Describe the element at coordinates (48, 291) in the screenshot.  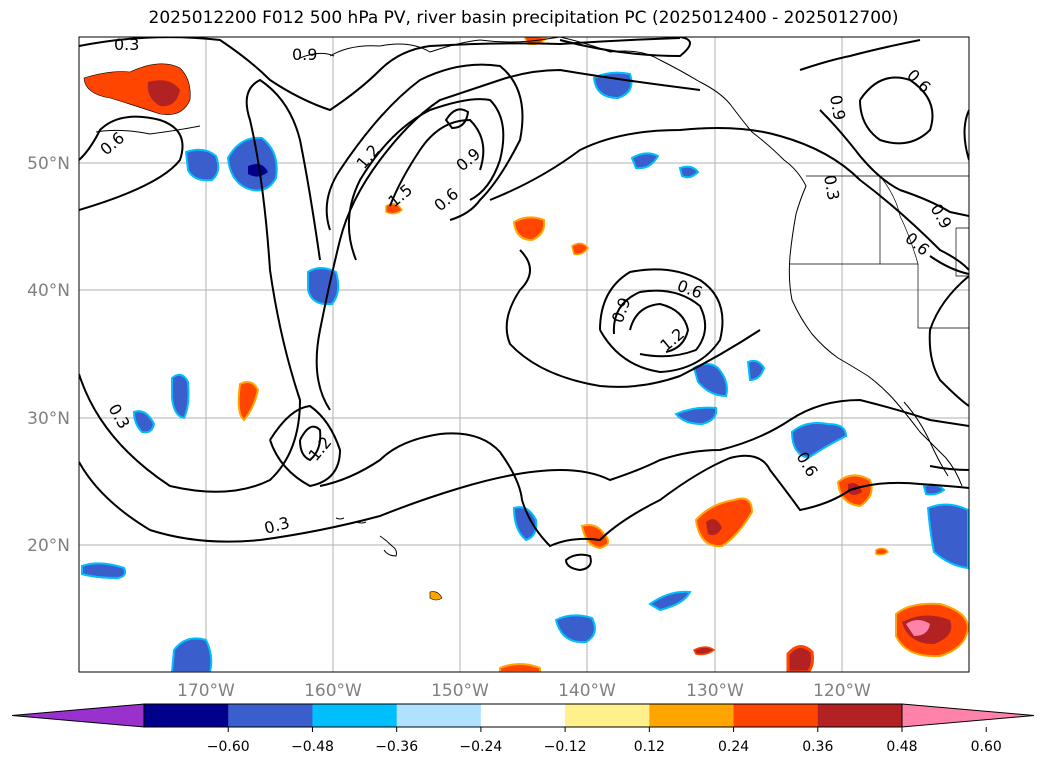
I see `lat-label-40n: 40°N` at that location.